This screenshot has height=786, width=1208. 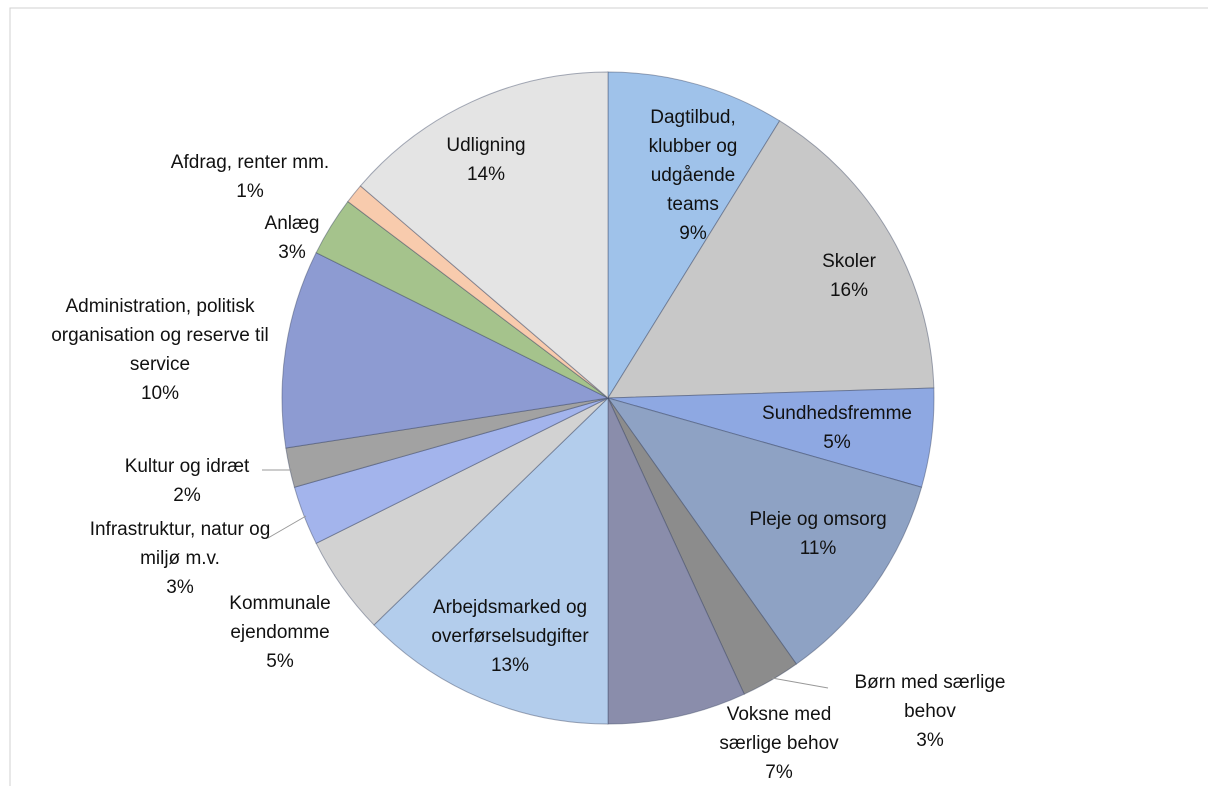 I want to click on slice-label: Anlæg 3%, so click(x=292, y=238).